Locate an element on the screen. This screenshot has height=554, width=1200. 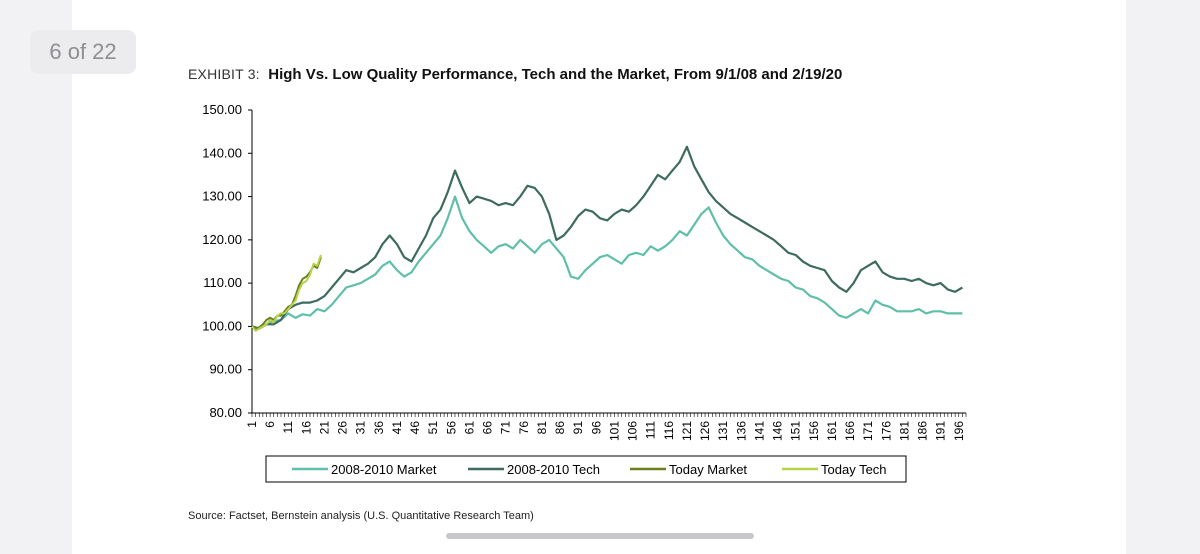
y-tick-label: 140.00 is located at coordinates (222, 152).